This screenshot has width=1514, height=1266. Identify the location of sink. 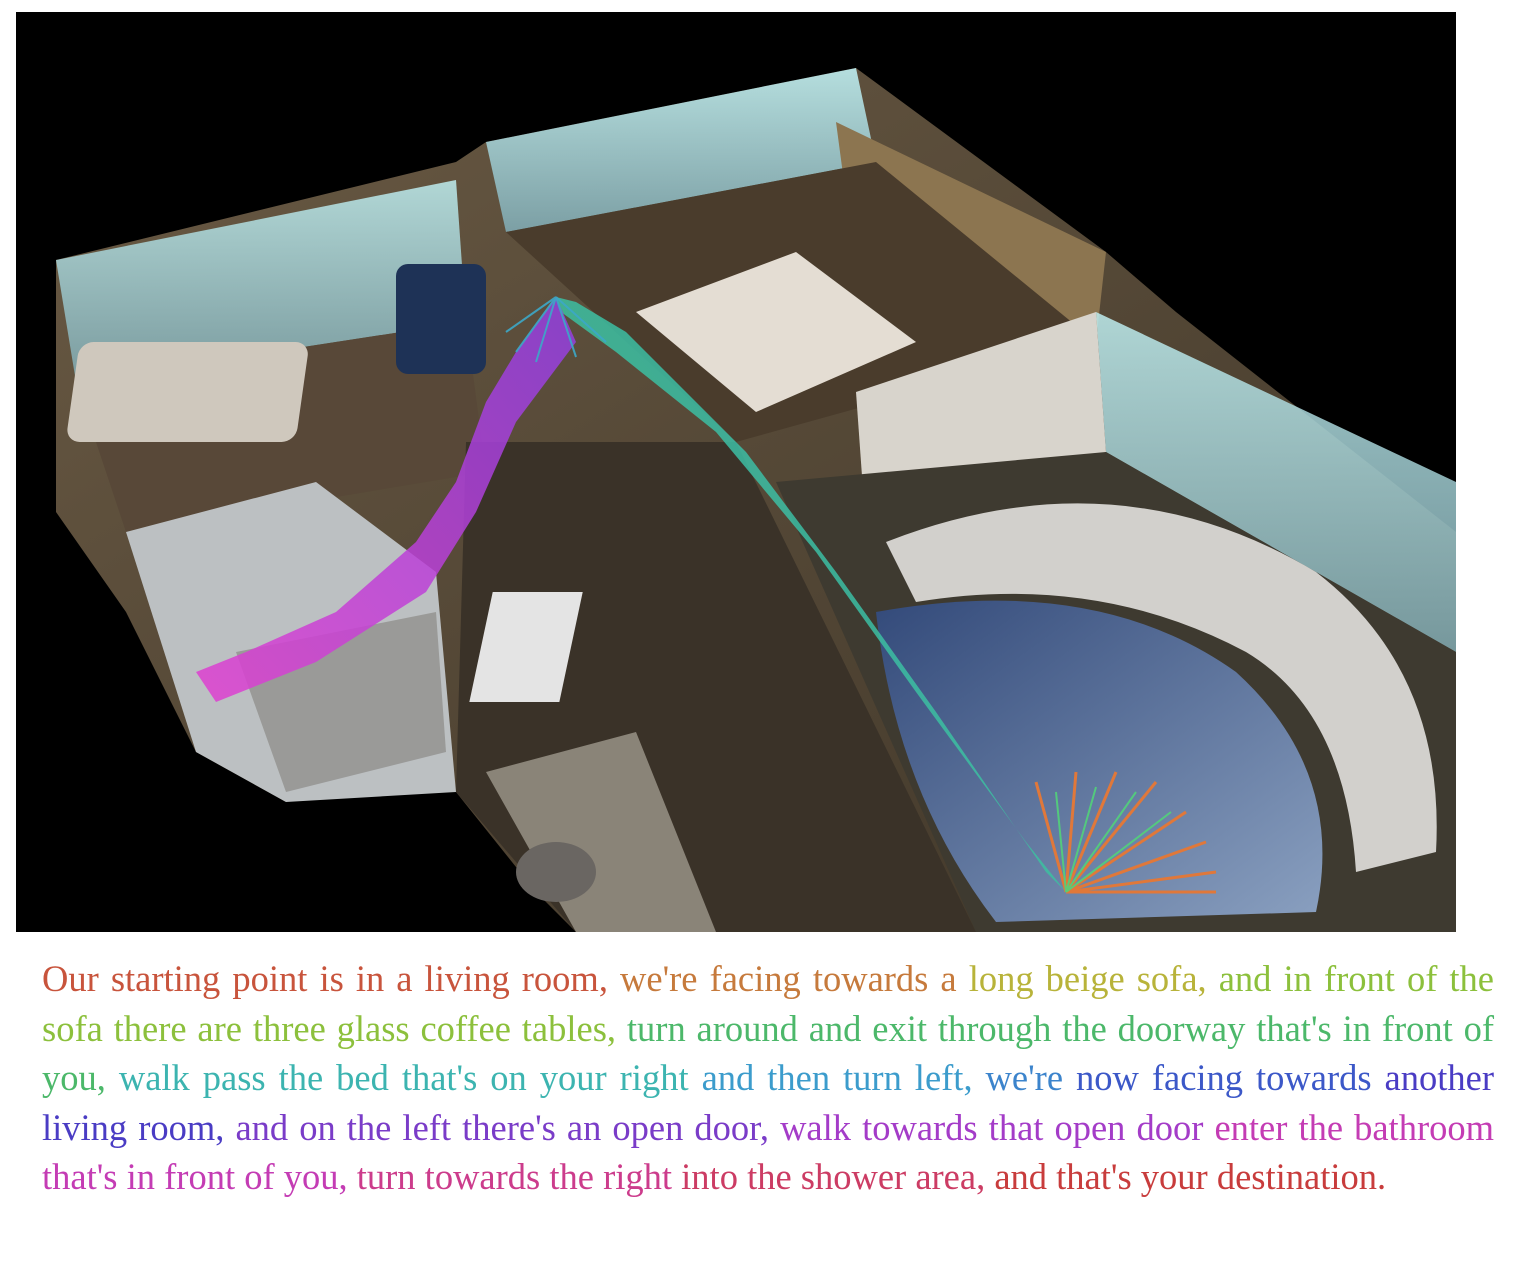
(556, 872).